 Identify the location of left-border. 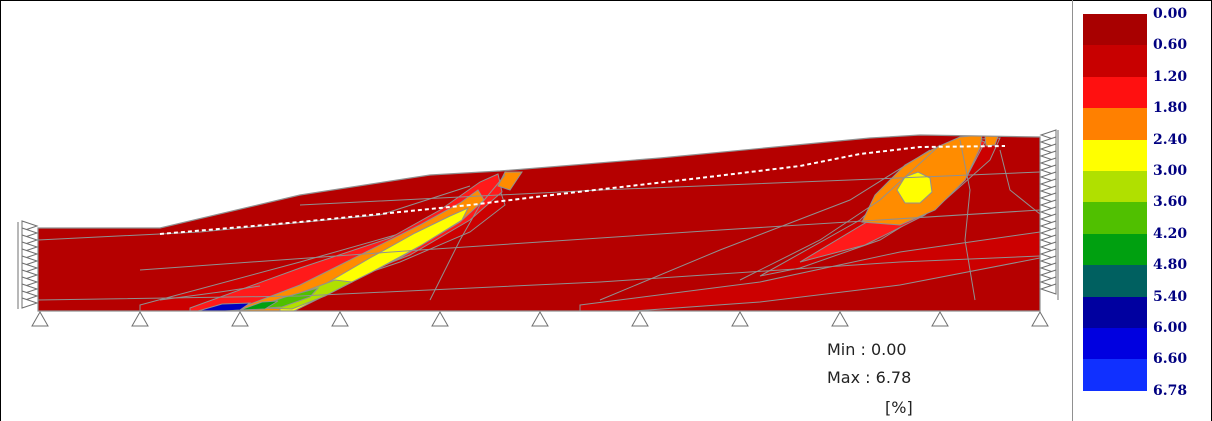
(0, 210).